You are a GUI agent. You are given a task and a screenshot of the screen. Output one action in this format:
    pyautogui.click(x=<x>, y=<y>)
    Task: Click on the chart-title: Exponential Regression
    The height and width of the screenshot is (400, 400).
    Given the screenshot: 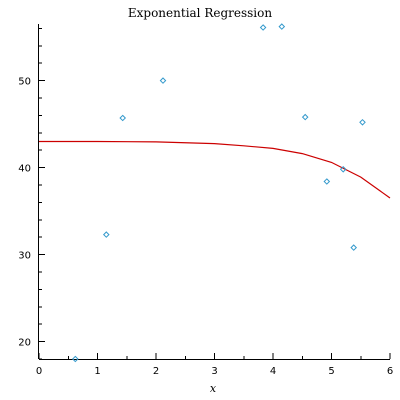 What is the action you would take?
    pyautogui.click(x=200, y=13)
    